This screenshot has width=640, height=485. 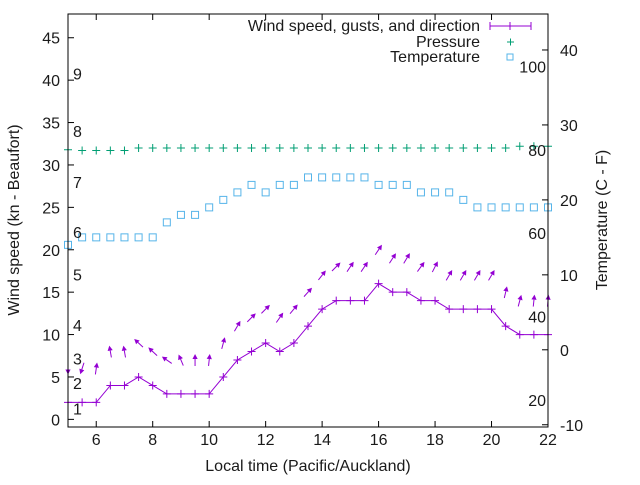 I want to click on beaufort-label: 1, so click(x=77, y=409).